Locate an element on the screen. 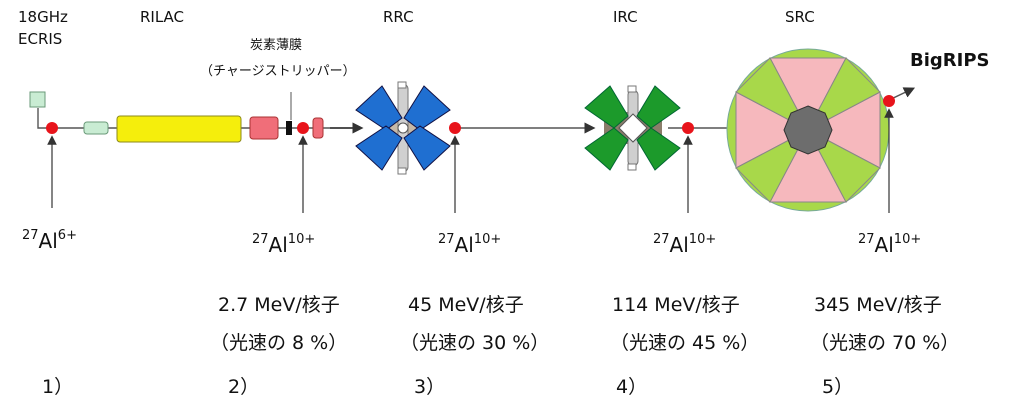  beam-markers is located at coordinates (470, 114).